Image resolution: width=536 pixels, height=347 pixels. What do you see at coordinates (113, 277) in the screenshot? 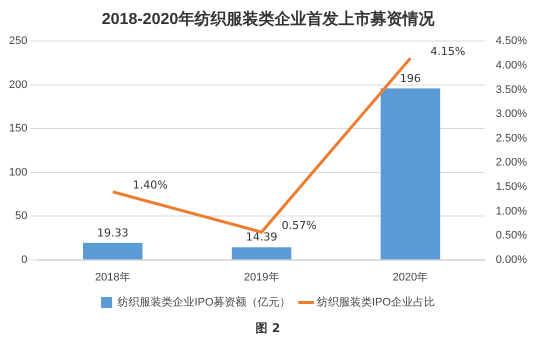
I see `x-tick-label: 2018年` at bounding box center [113, 277].